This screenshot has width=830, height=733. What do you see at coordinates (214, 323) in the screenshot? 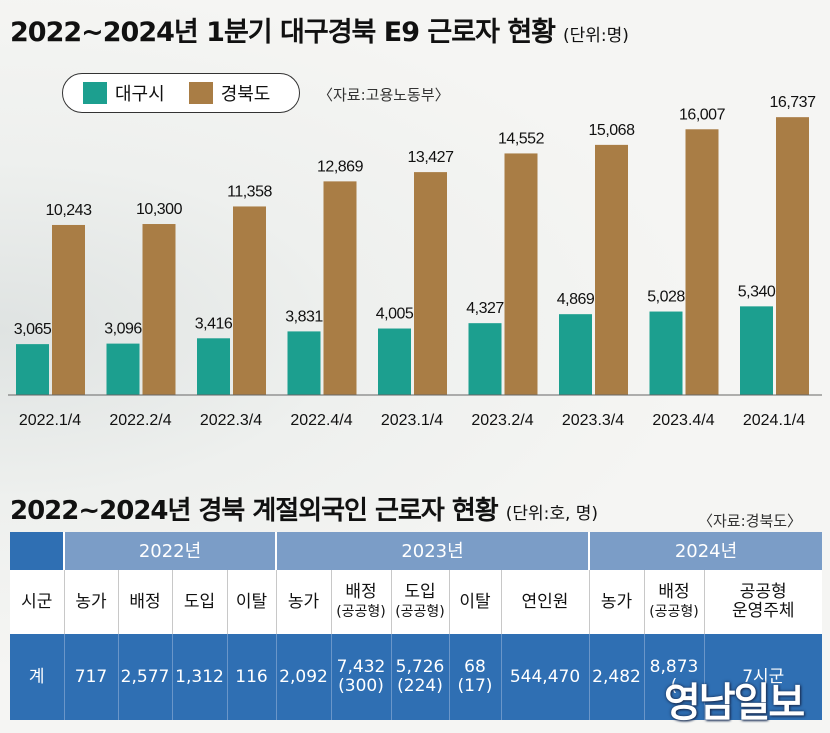
I see `data-label-daegu-2: 3,416` at bounding box center [214, 323].